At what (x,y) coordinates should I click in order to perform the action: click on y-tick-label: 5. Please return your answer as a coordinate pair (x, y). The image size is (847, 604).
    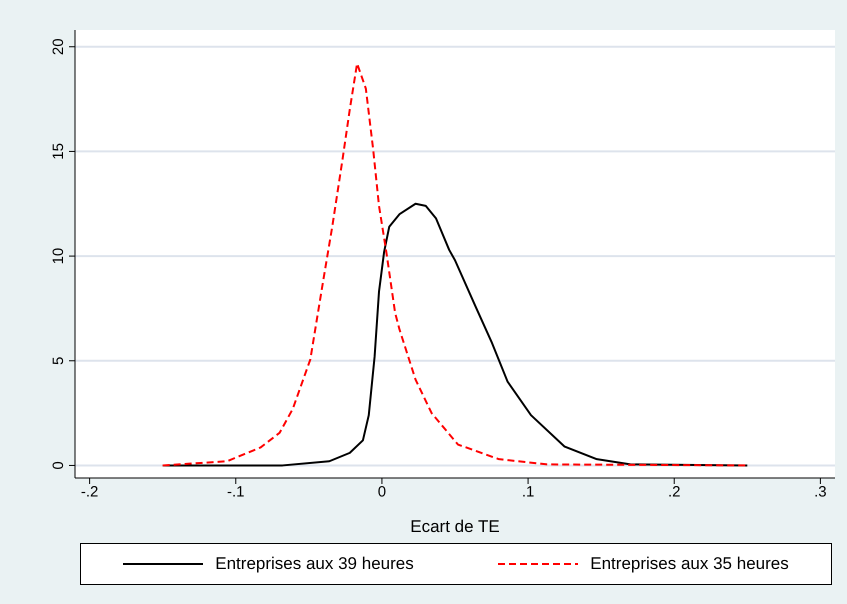
    Looking at the image, I should click on (58, 360).